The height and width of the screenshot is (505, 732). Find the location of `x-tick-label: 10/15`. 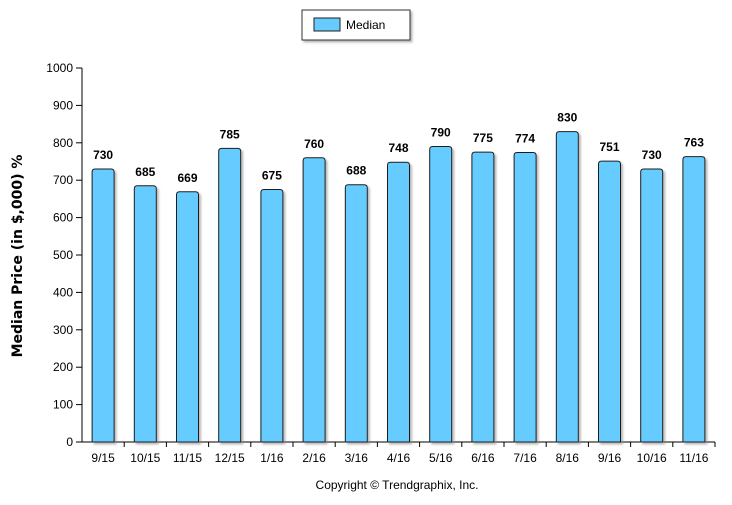

x-tick-label: 10/15 is located at coordinates (145, 458).